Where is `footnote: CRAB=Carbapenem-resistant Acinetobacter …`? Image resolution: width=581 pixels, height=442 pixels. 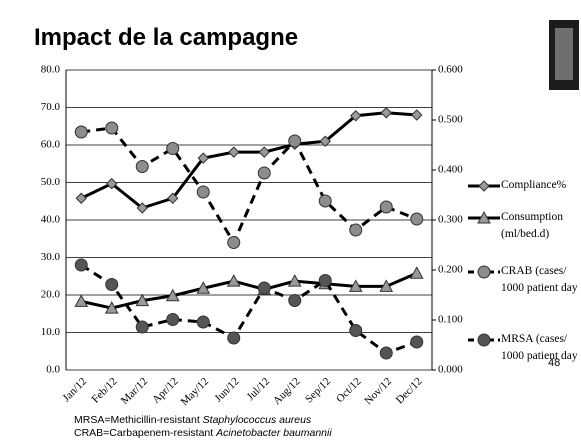 footnote: CRAB=Carbapenem-resistant Acinetobacter … is located at coordinates (203, 433).